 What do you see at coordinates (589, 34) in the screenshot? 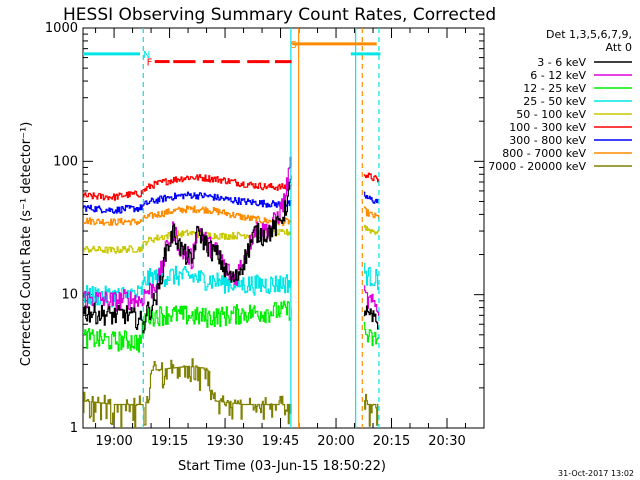
I see `legend-header: Det 1,3,5,6,7,9,` at bounding box center [589, 34].